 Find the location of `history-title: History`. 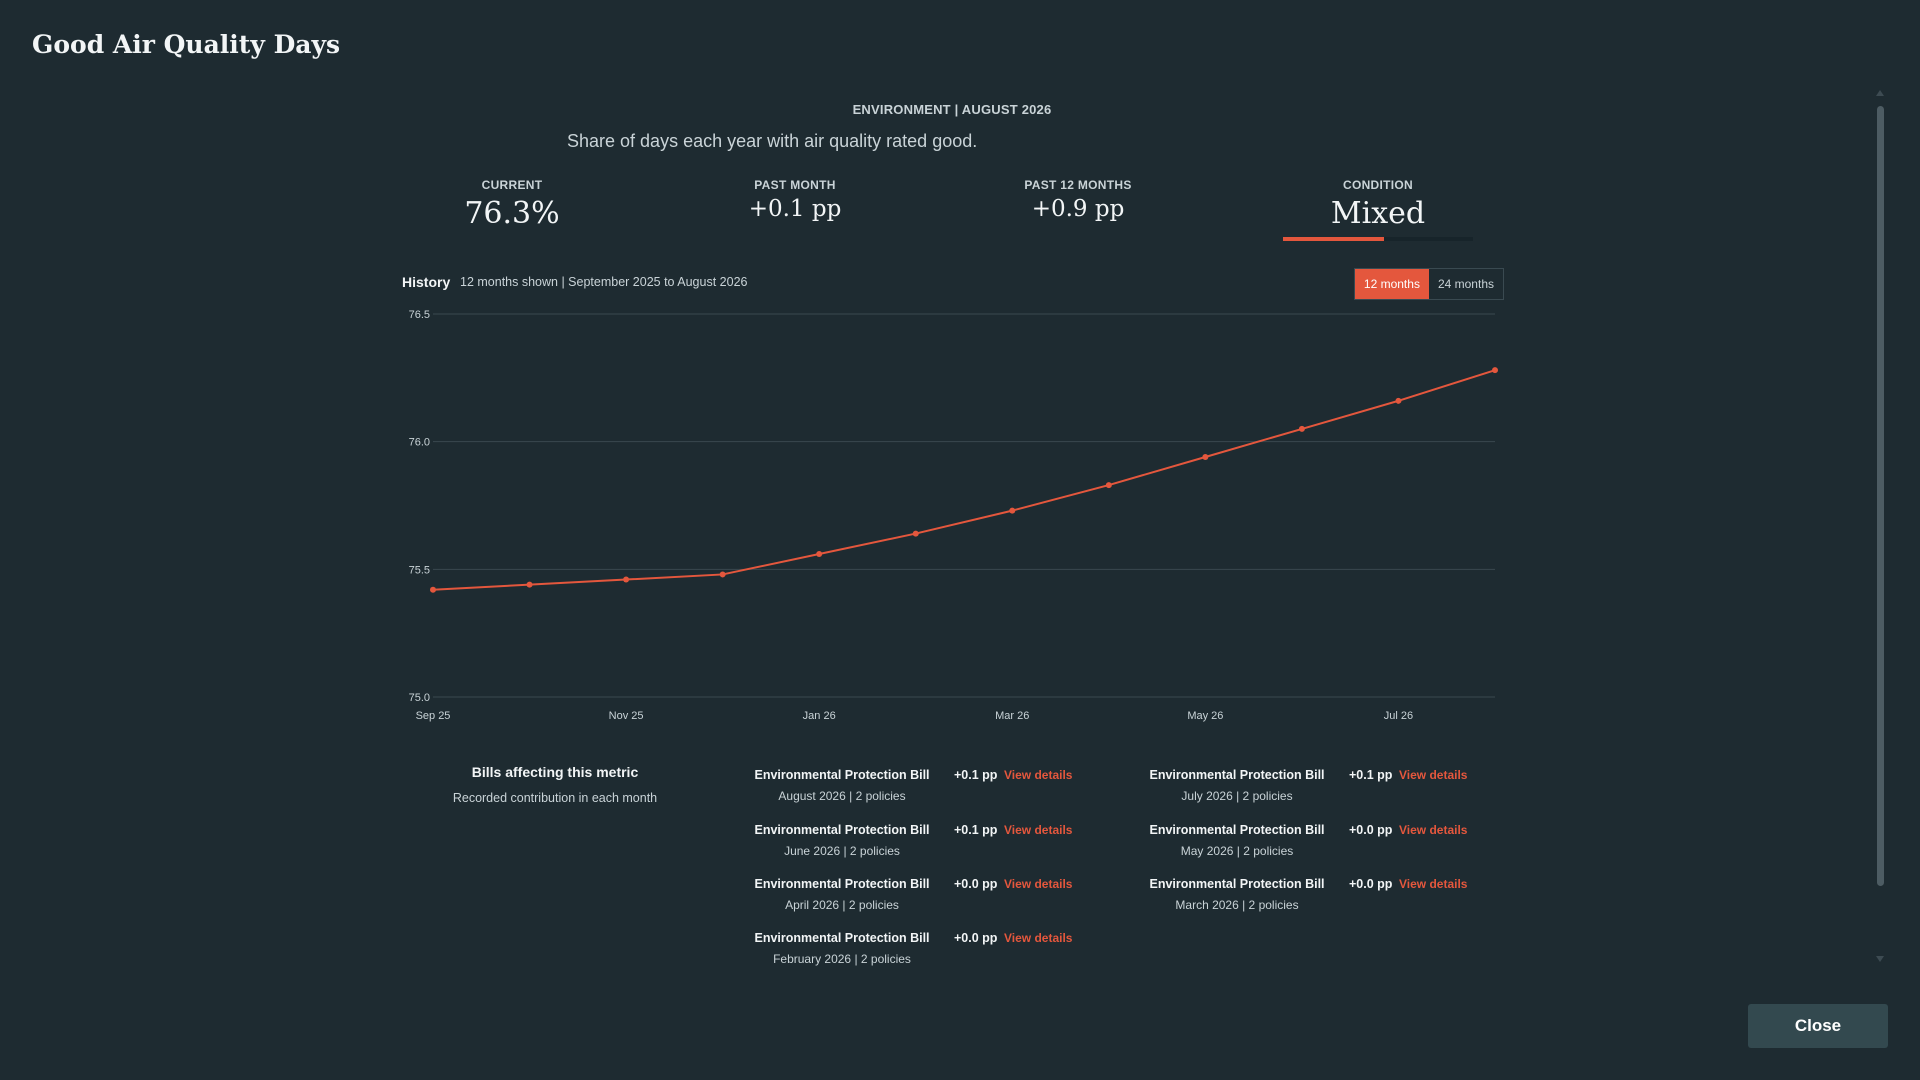

history-title: History is located at coordinates (426, 282).